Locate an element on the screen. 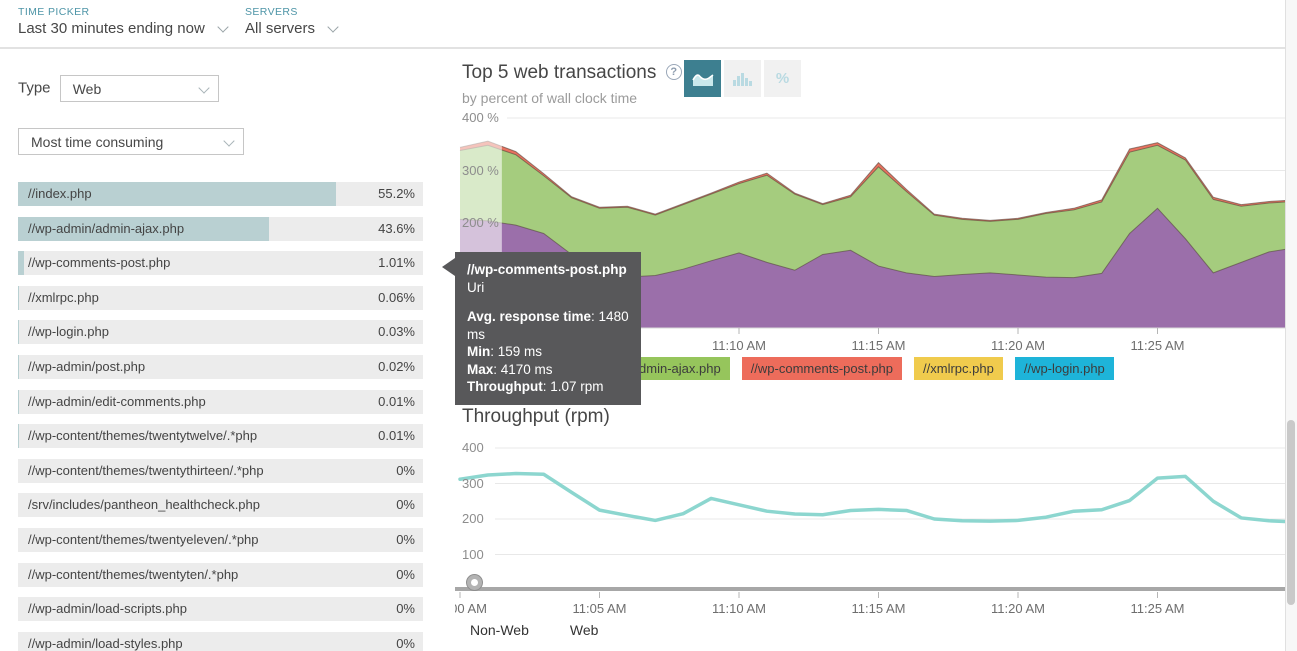 The width and height of the screenshot is (1297, 651). transaction-row: //wp-content/themes/twentyeleven/.*php 0% is located at coordinates (220, 539).